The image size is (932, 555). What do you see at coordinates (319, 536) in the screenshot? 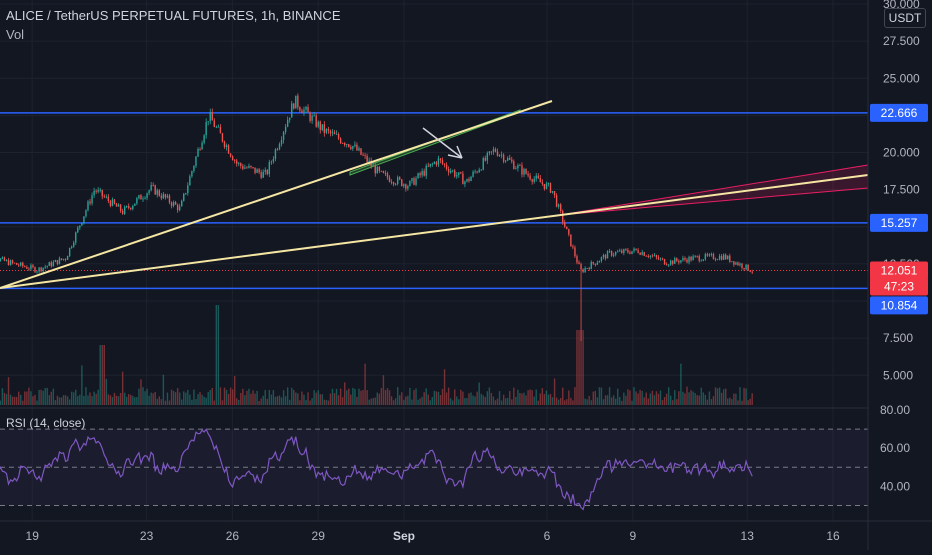
I see `time-tick-label: 29` at bounding box center [319, 536].